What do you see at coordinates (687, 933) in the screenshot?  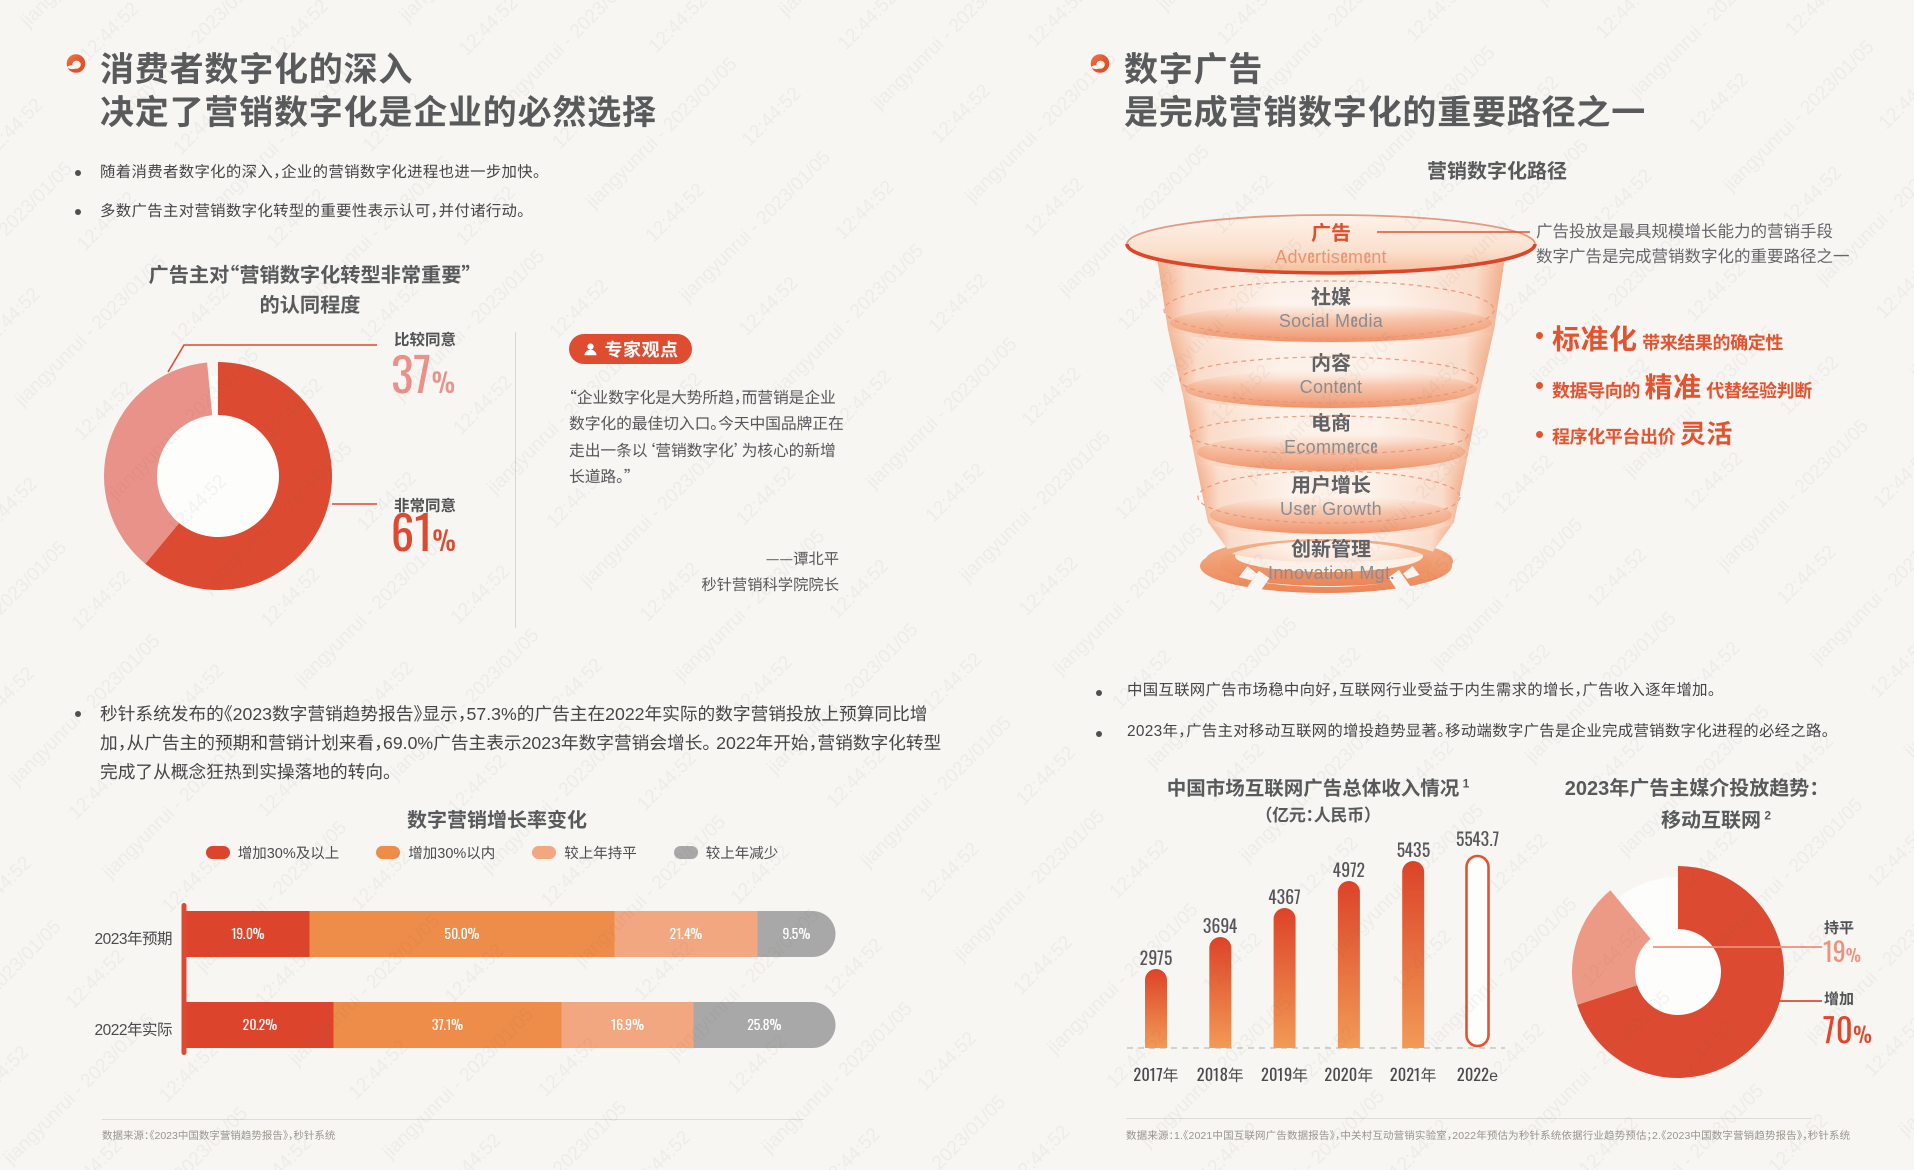 I see `svg-text: 21.4%` at bounding box center [687, 933].